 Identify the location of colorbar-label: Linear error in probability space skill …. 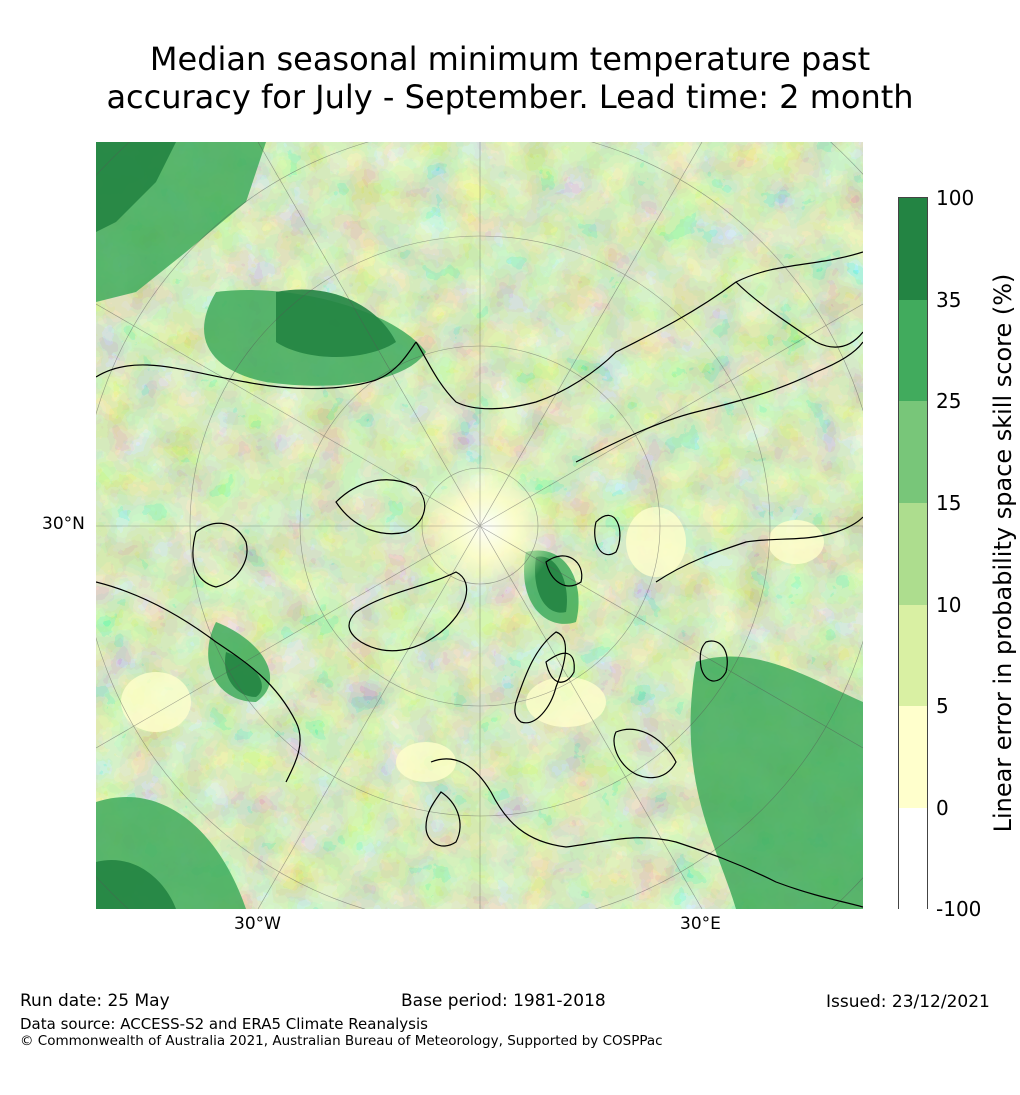
(1003, 553).